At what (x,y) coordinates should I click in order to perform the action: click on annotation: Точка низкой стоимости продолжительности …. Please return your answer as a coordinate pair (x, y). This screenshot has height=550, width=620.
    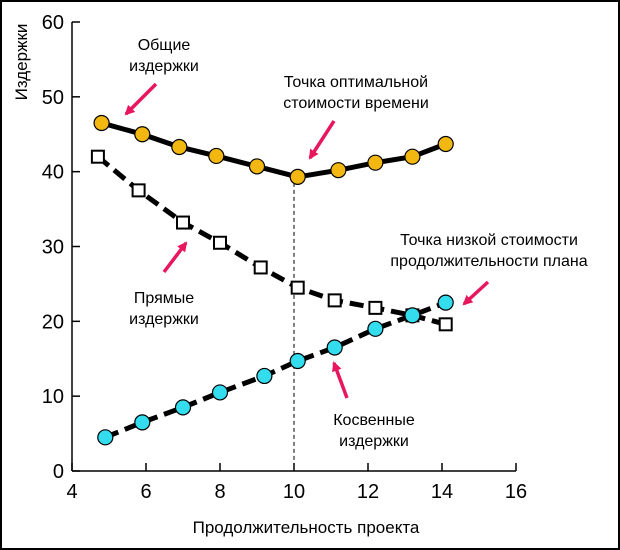
    Looking at the image, I should click on (489, 269).